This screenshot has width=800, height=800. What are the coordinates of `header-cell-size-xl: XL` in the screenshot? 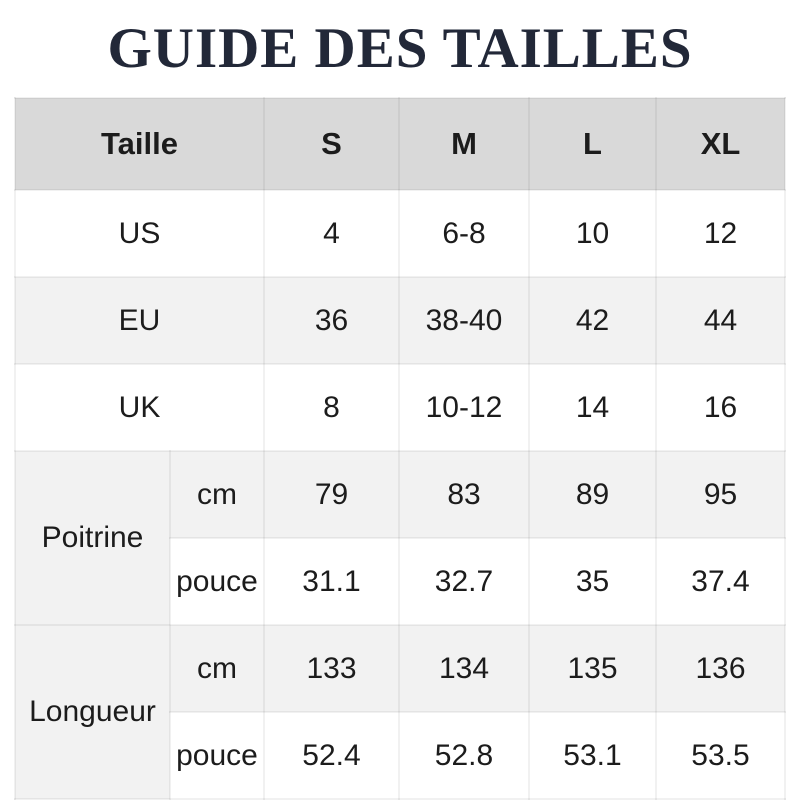 It's located at (720, 144).